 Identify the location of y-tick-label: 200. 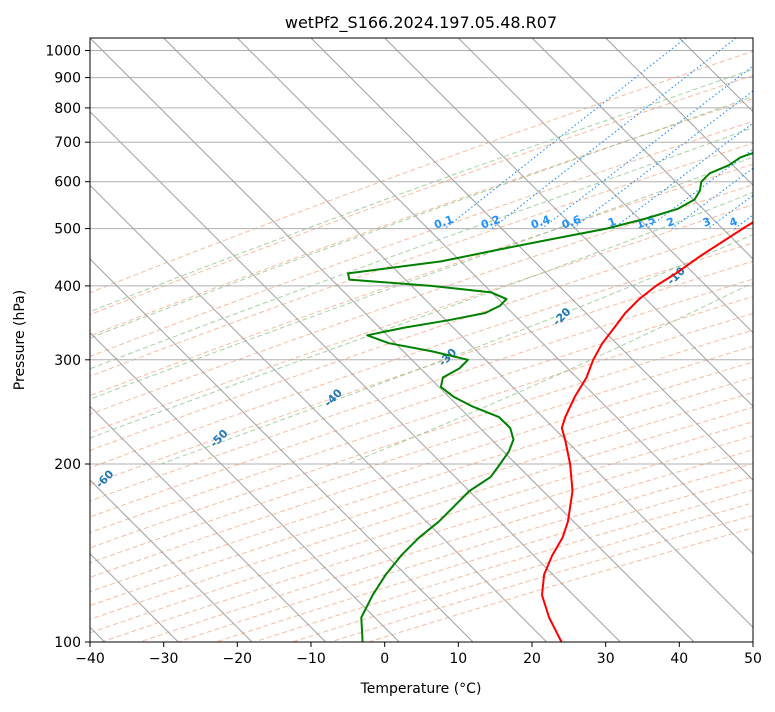
(67, 465).